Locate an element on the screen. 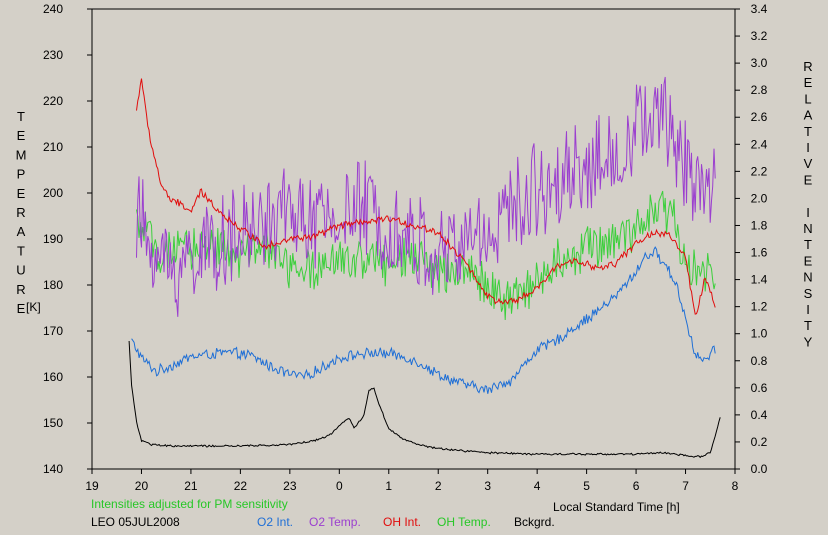 This screenshot has width=828, height=535. right-tick-label: 2.4 is located at coordinates (759, 144).